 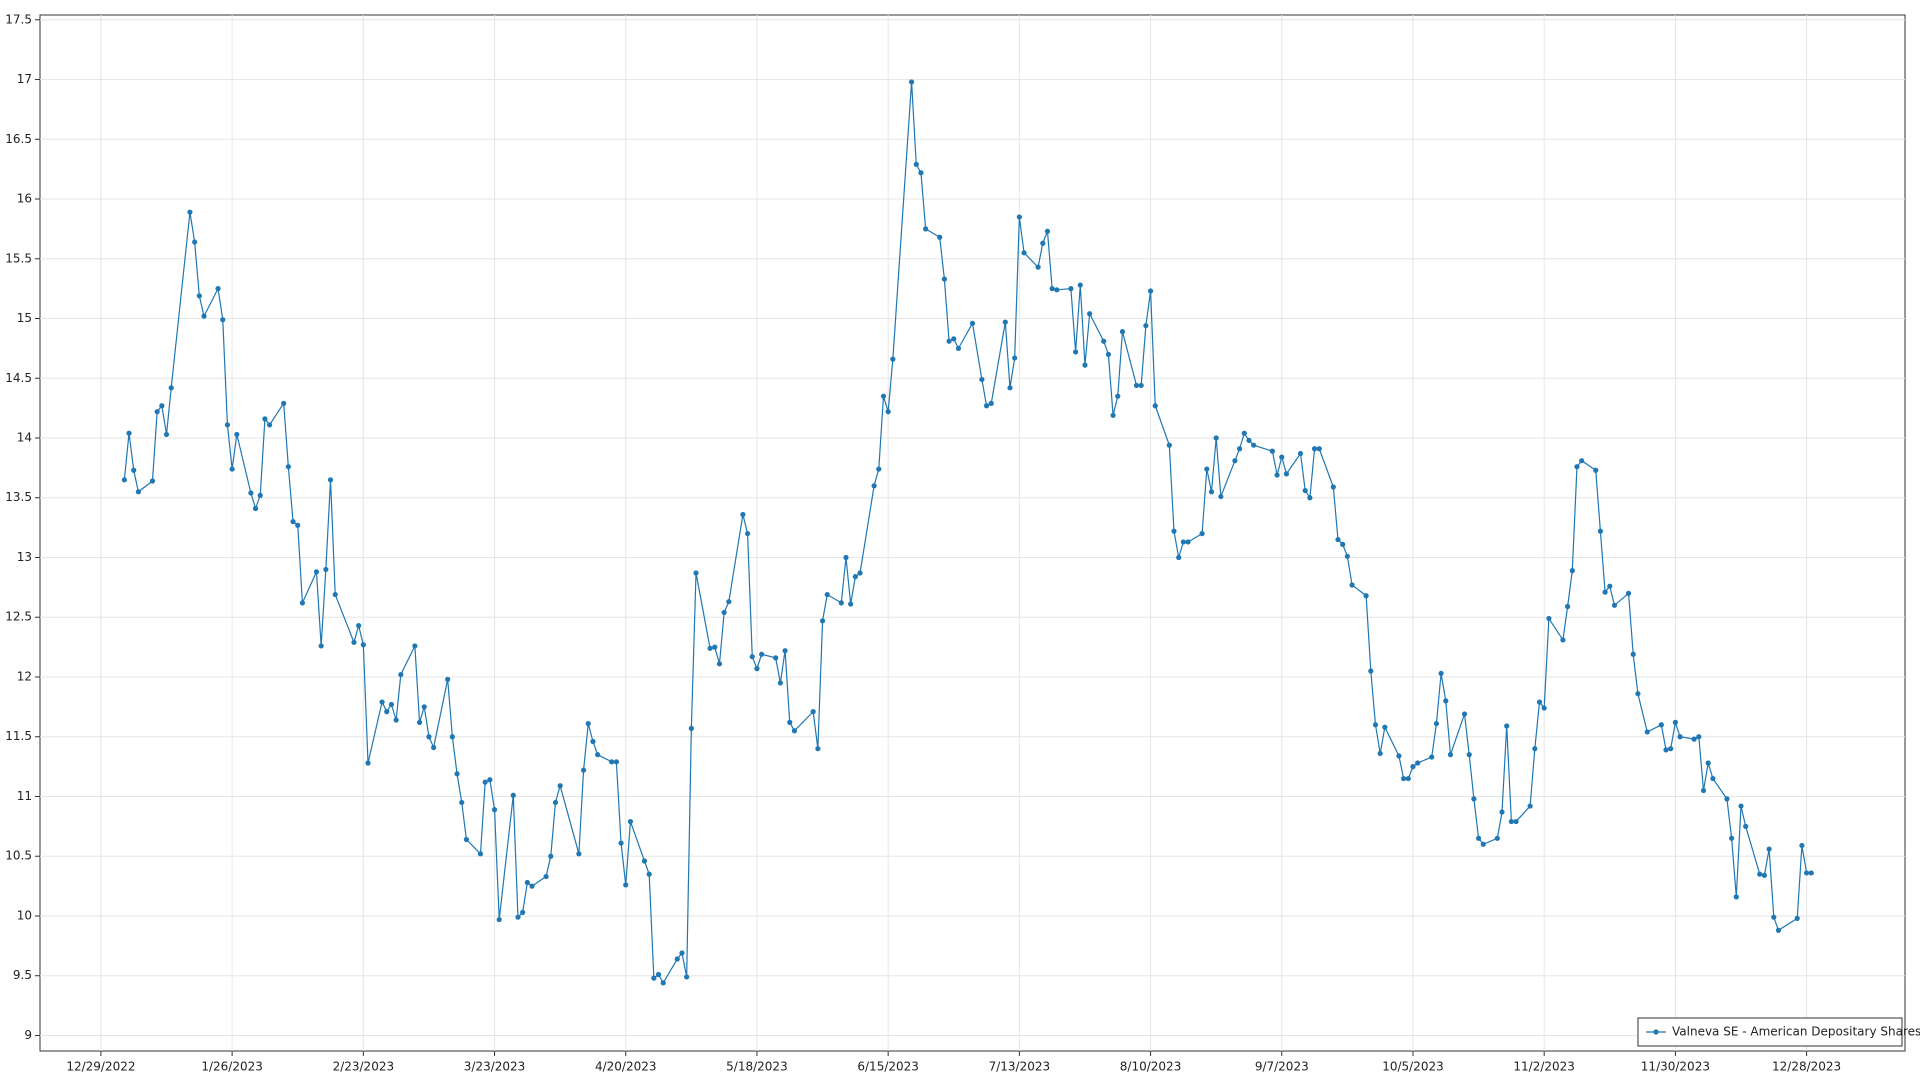 I want to click on y-tick-label: 10.5, so click(x=18, y=856).